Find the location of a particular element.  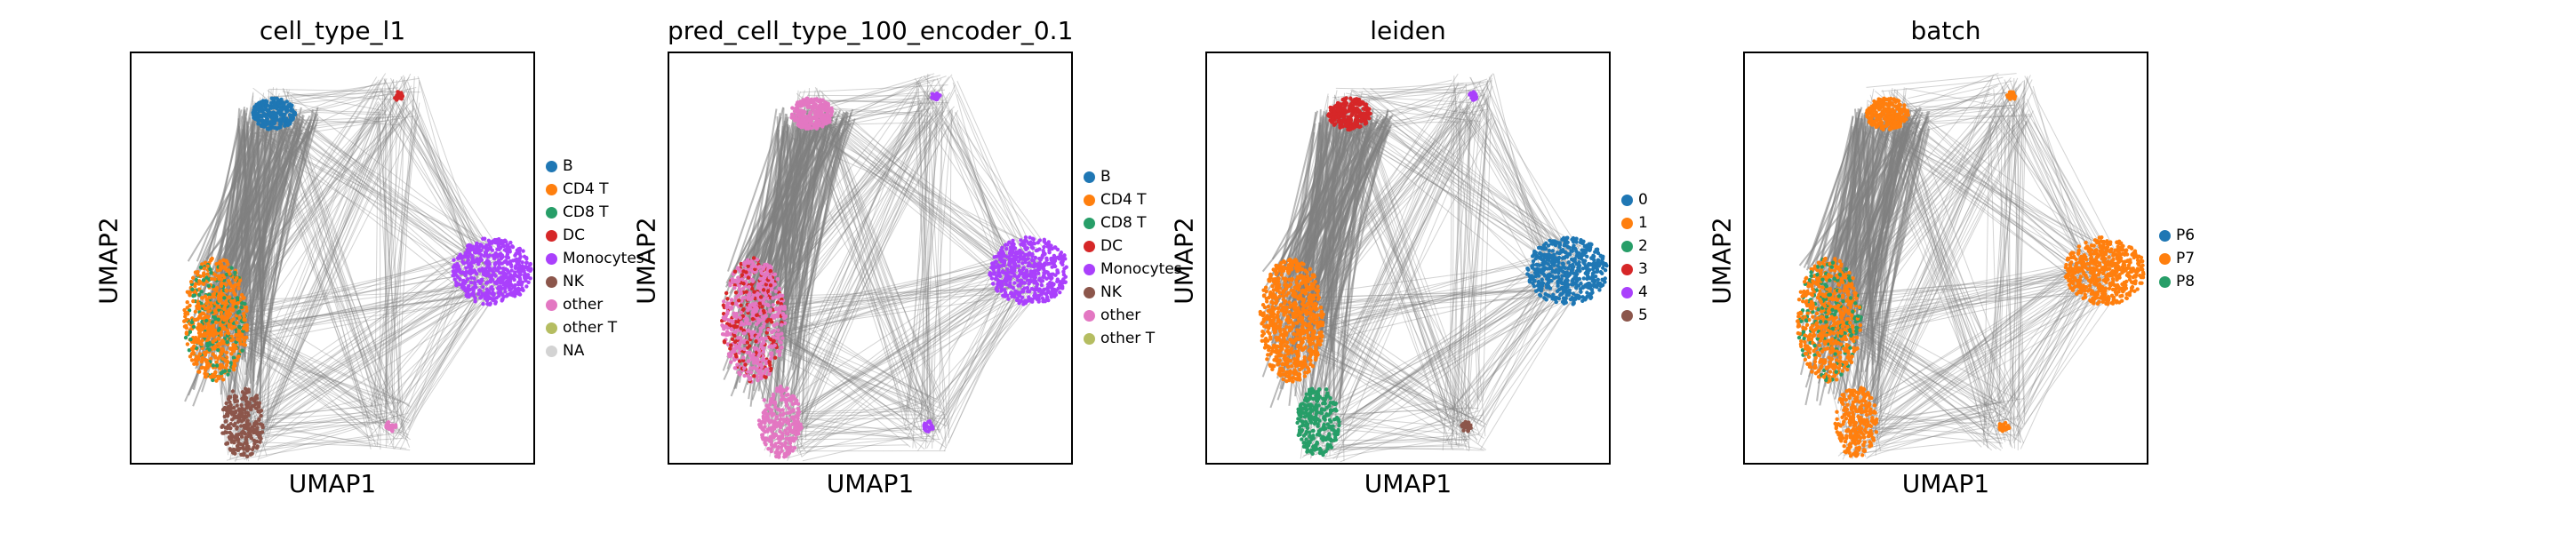

y-axis-label: UMAP2 is located at coordinates (646, 261).